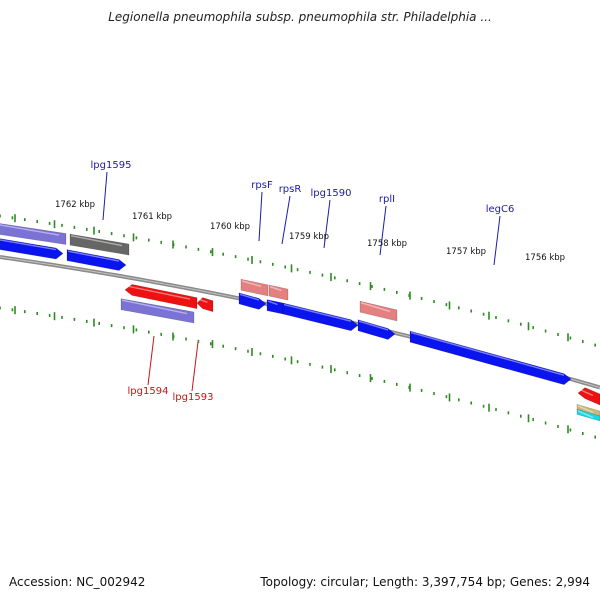  I want to click on cds-rpsR-highlight, so click(272, 303).